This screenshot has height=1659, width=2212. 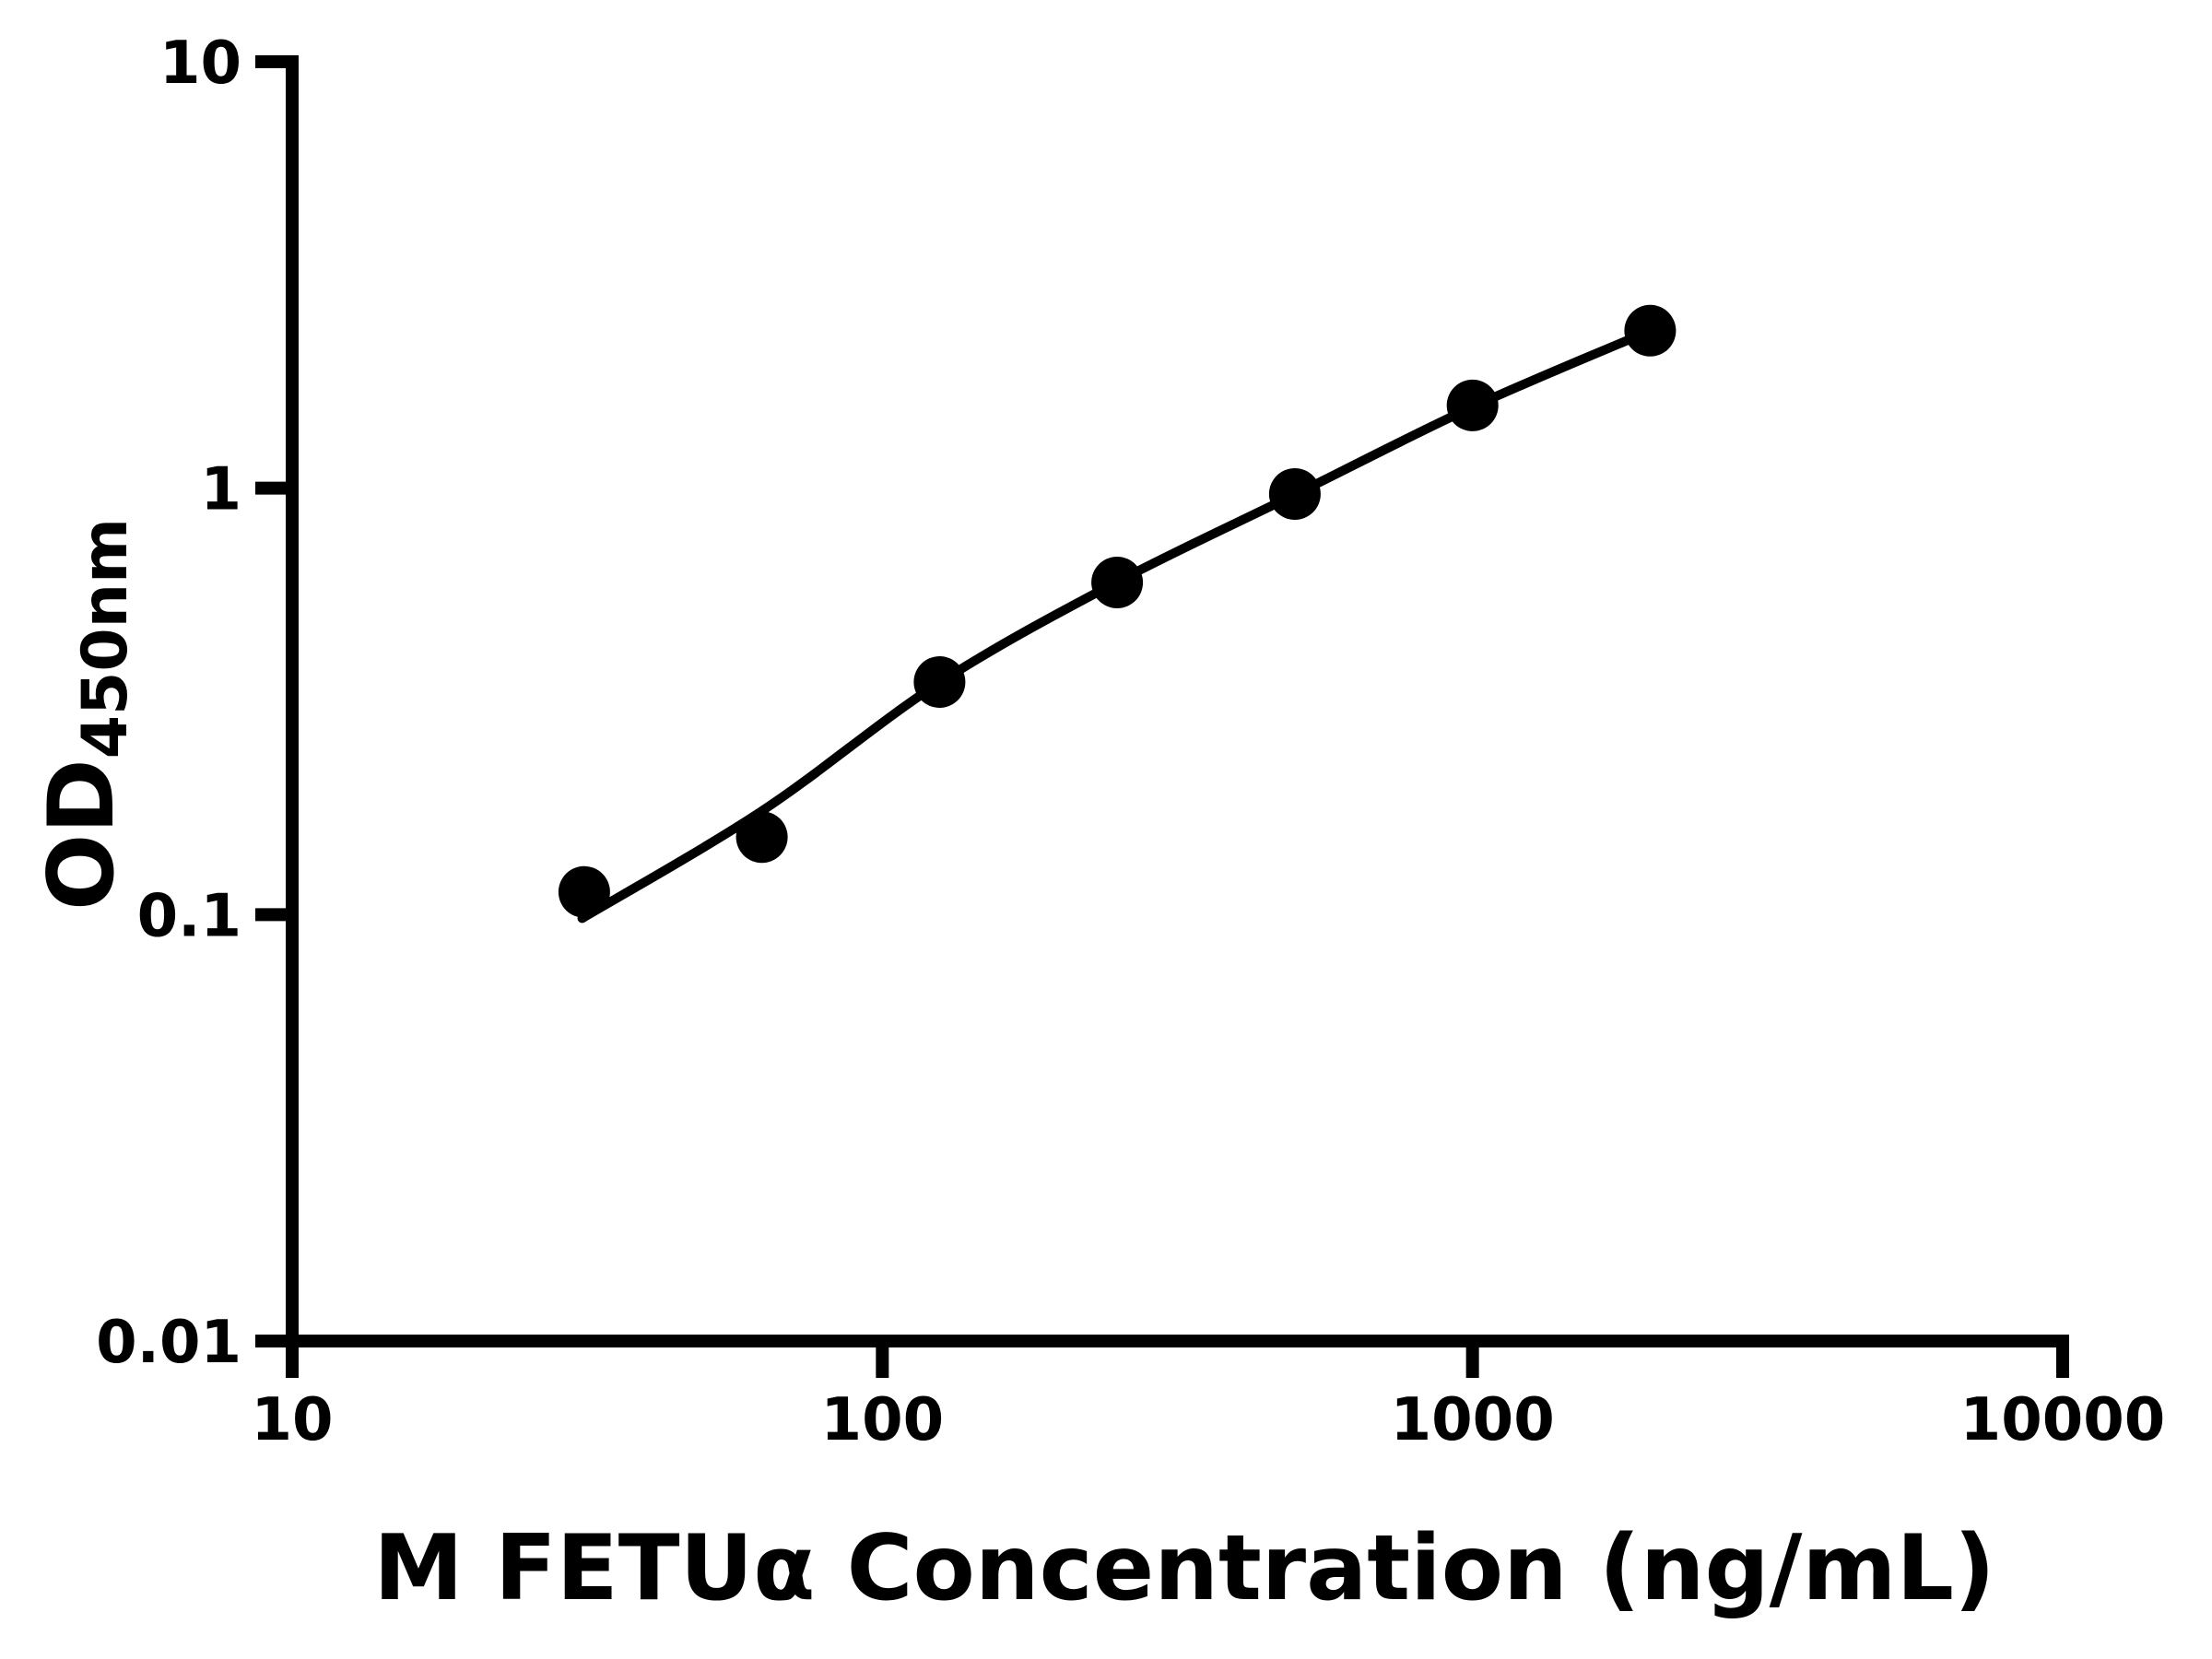 I want to click on y-tick-label: 10, so click(x=200, y=63).